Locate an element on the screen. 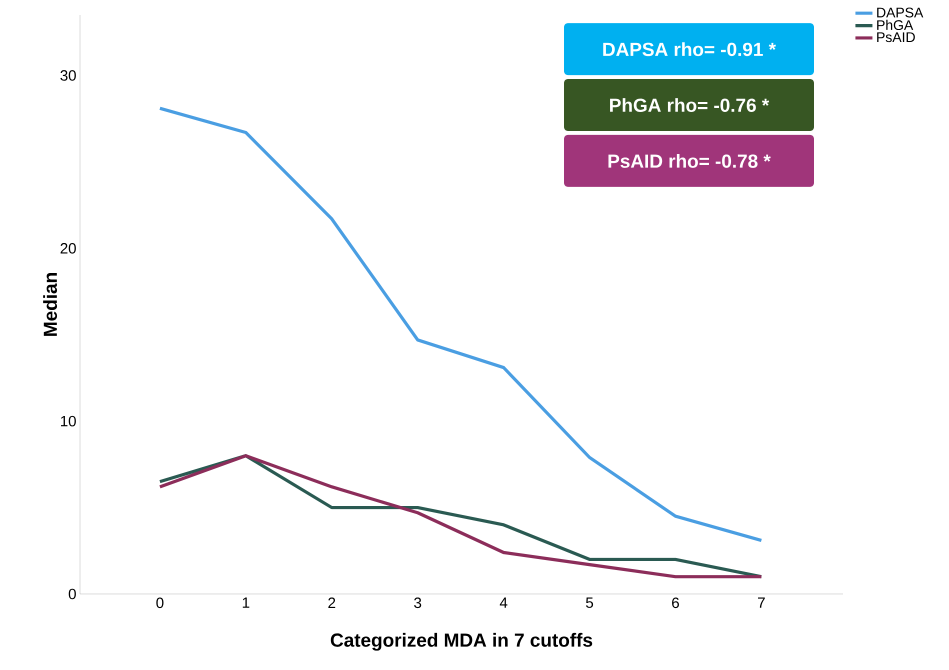  line-series is located at coordinates (460, 516).